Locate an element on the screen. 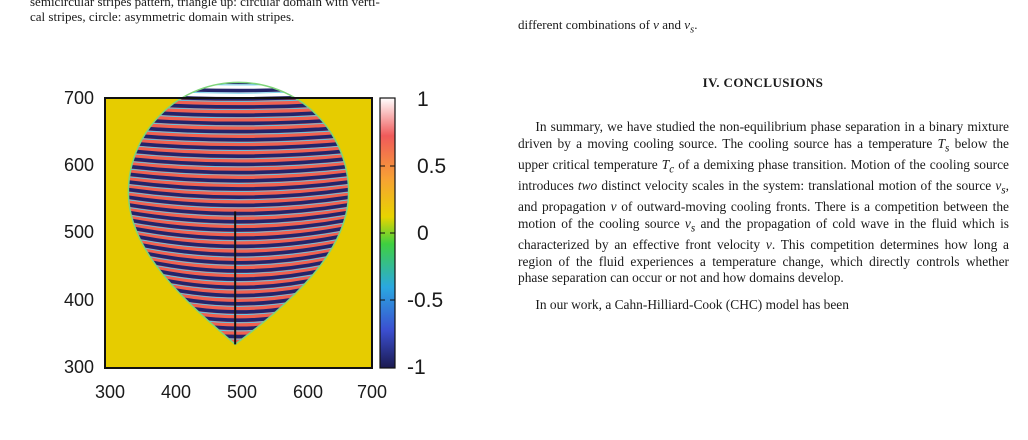 This screenshot has height=440, width=1028. y-tick-300: 300 is located at coordinates (79, 367).